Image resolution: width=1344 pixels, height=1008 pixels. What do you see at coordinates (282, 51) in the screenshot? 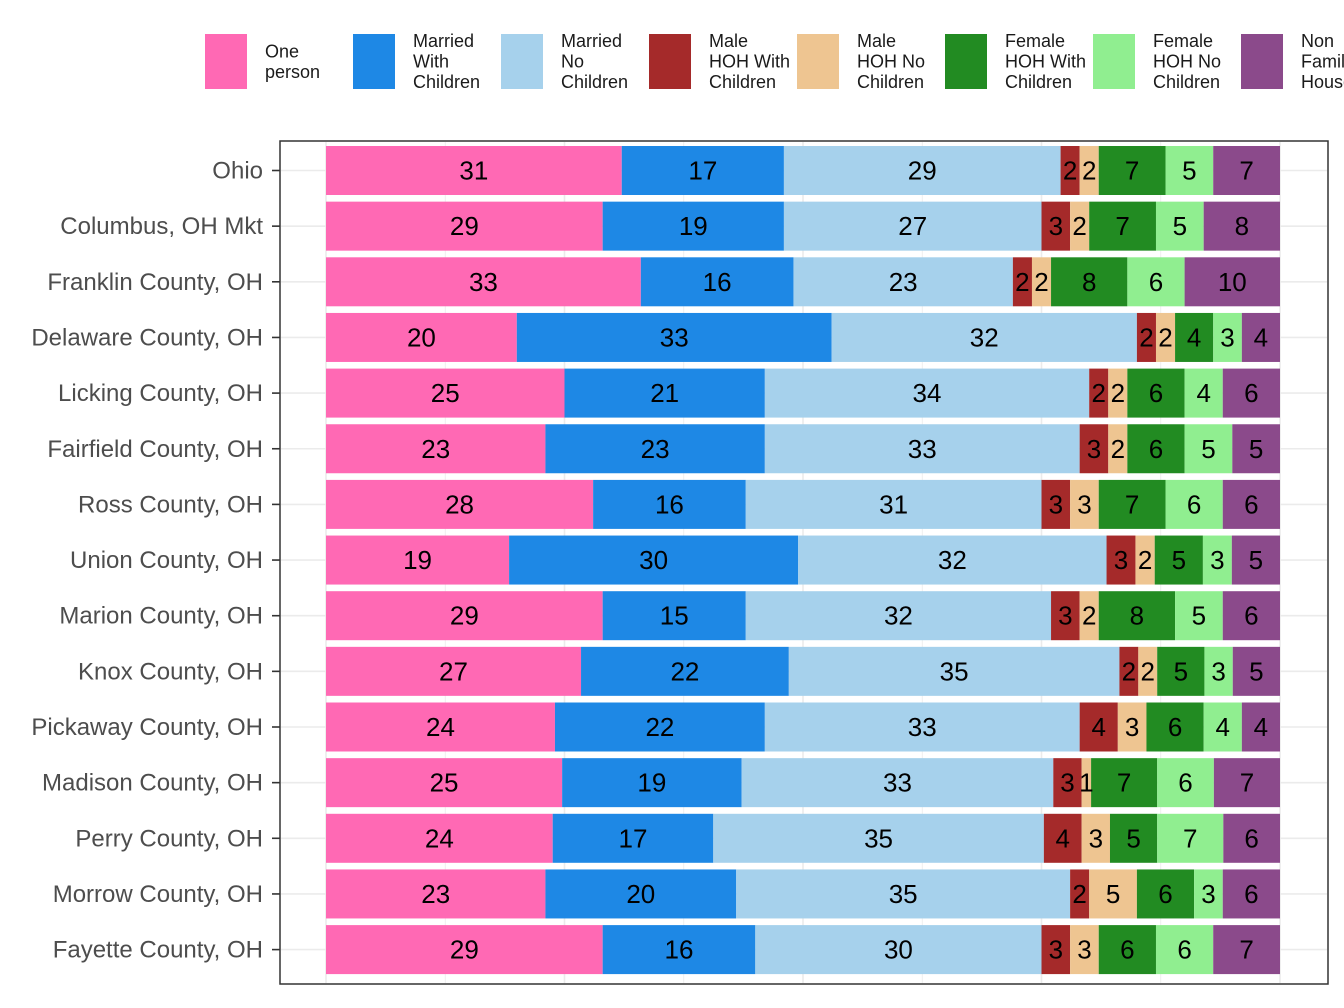
I see `legend-label: One` at bounding box center [282, 51].